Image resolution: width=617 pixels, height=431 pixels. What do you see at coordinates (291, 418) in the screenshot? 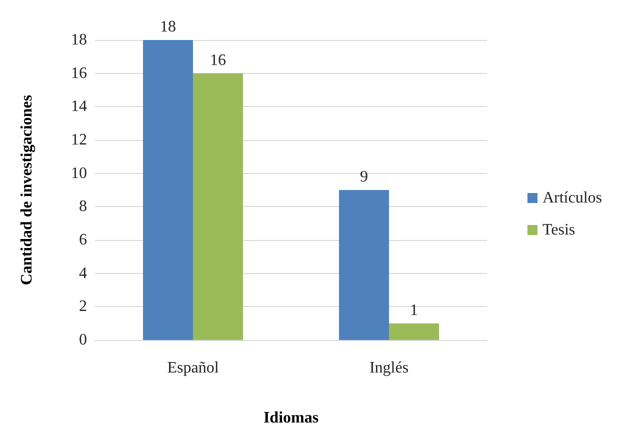
I see `x-axis-title: Idiomas` at bounding box center [291, 418].